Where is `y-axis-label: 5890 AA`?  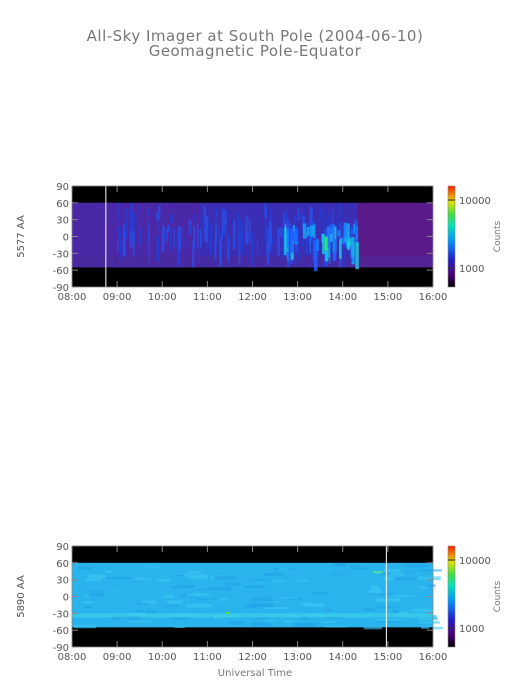 y-axis-label: 5890 AA is located at coordinates (21, 596).